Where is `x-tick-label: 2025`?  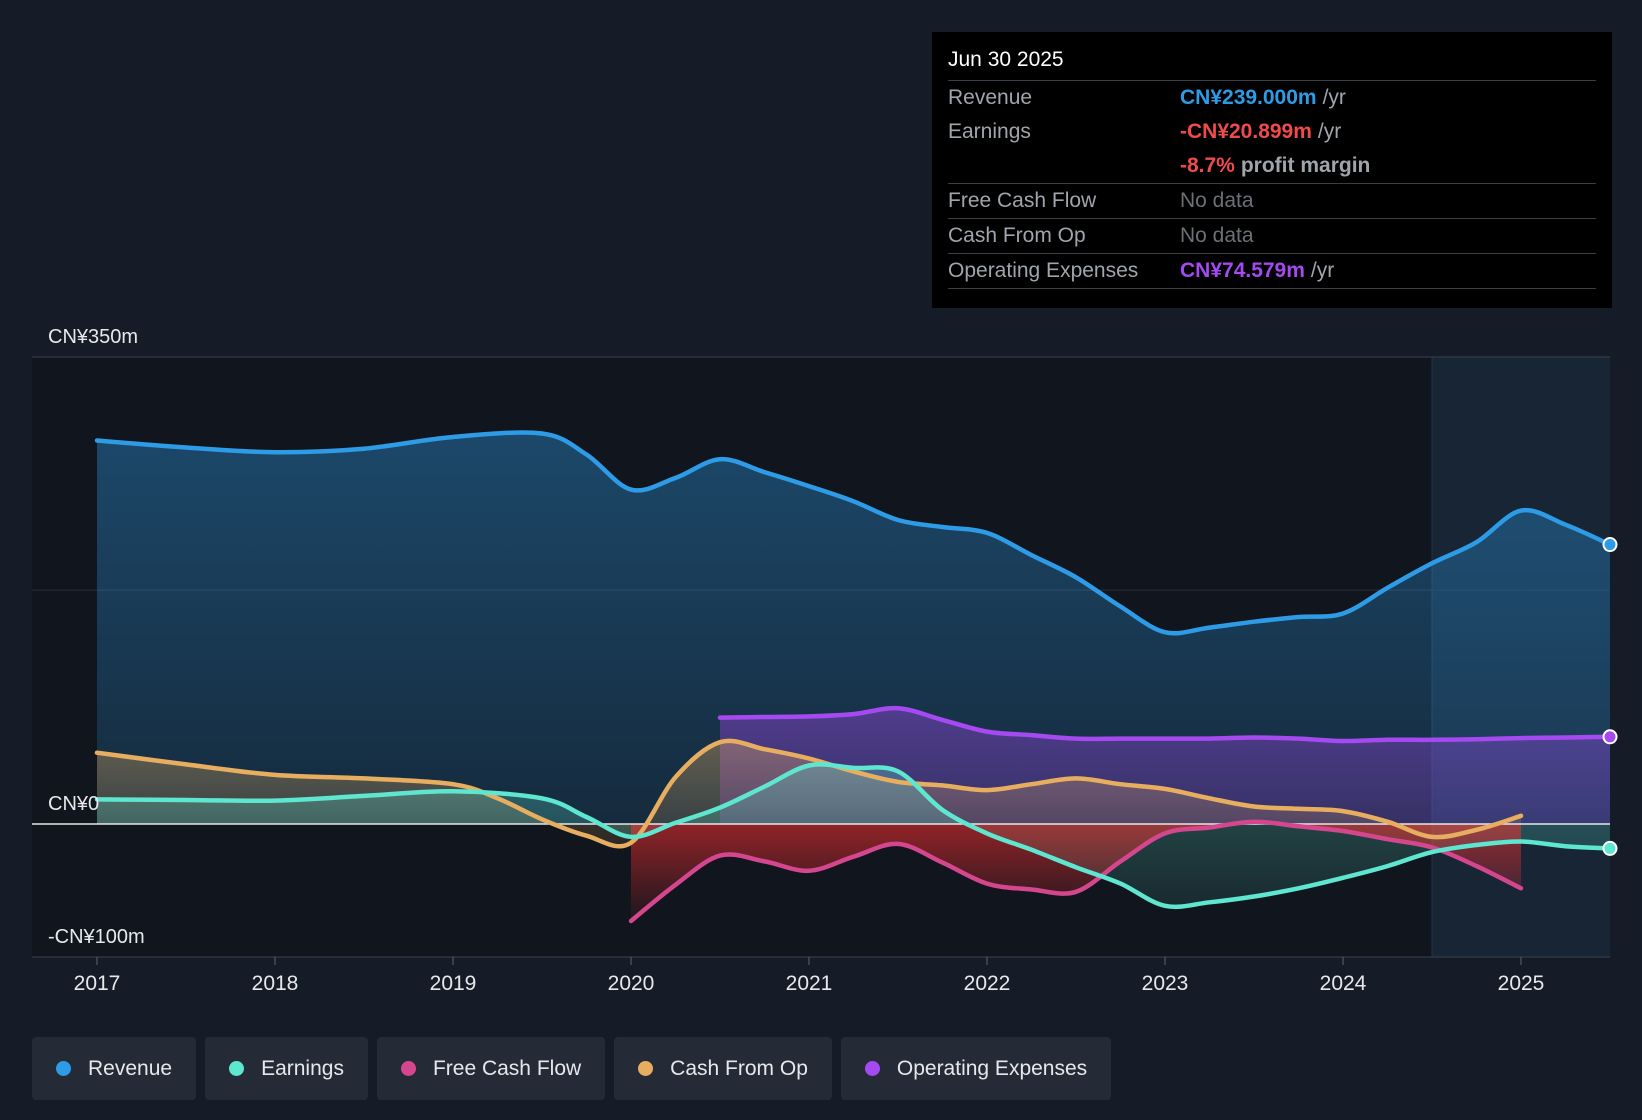 x-tick-label: 2025 is located at coordinates (1521, 983).